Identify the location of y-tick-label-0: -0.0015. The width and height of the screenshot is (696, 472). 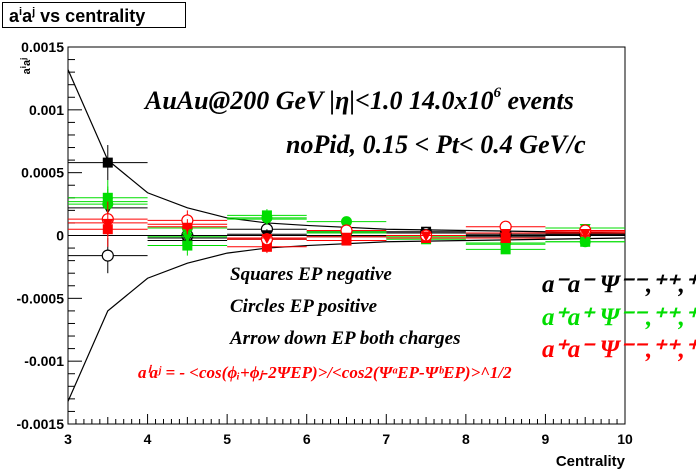
(41, 424).